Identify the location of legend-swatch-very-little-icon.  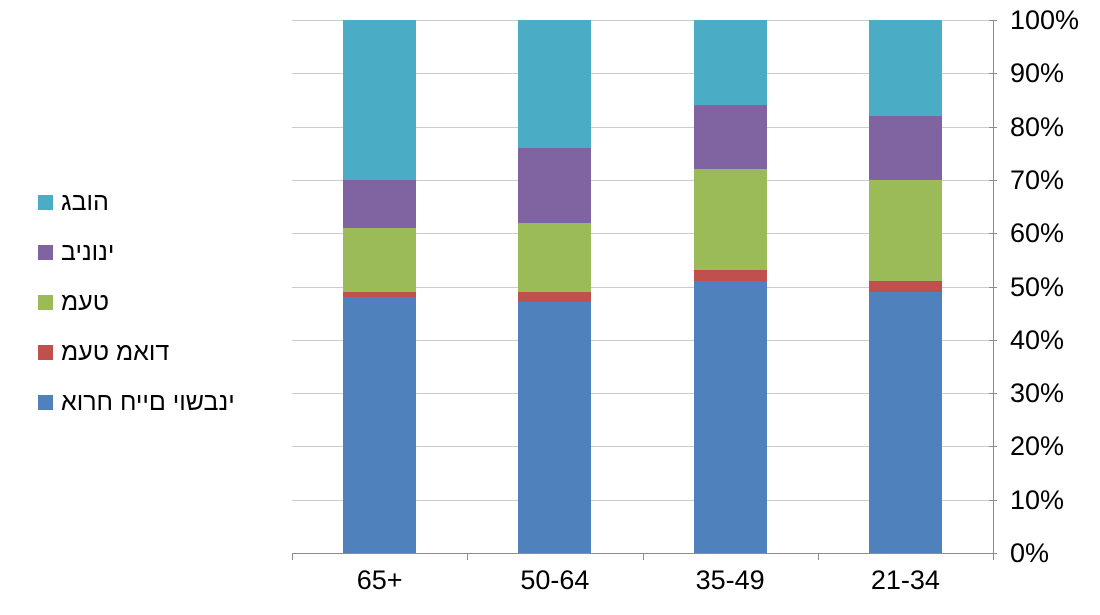
(45, 352).